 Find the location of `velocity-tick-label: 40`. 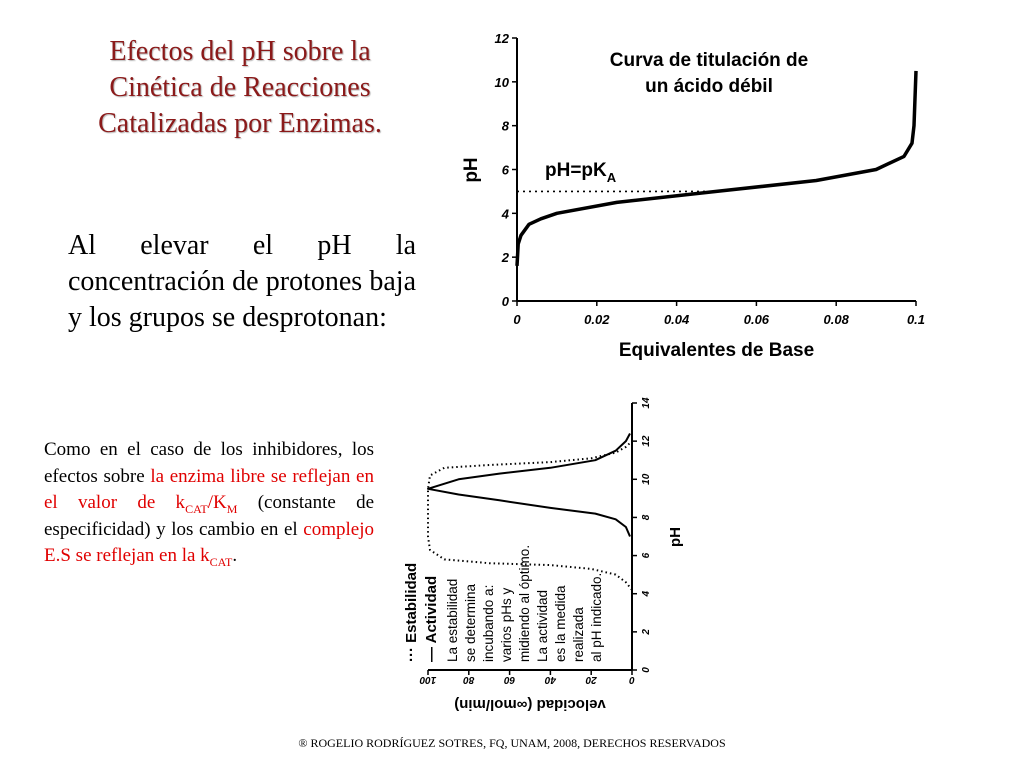

velocity-tick-label: 40 is located at coordinates (550, 679).